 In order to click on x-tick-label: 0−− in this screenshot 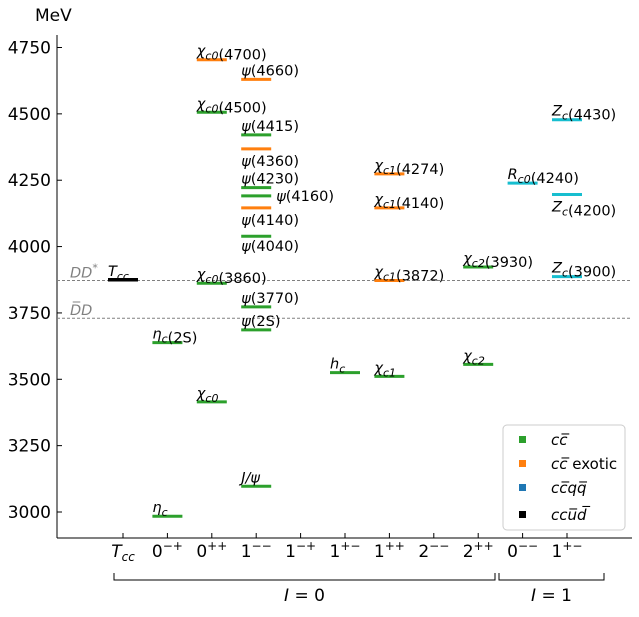, I will do `click(522, 550)`.